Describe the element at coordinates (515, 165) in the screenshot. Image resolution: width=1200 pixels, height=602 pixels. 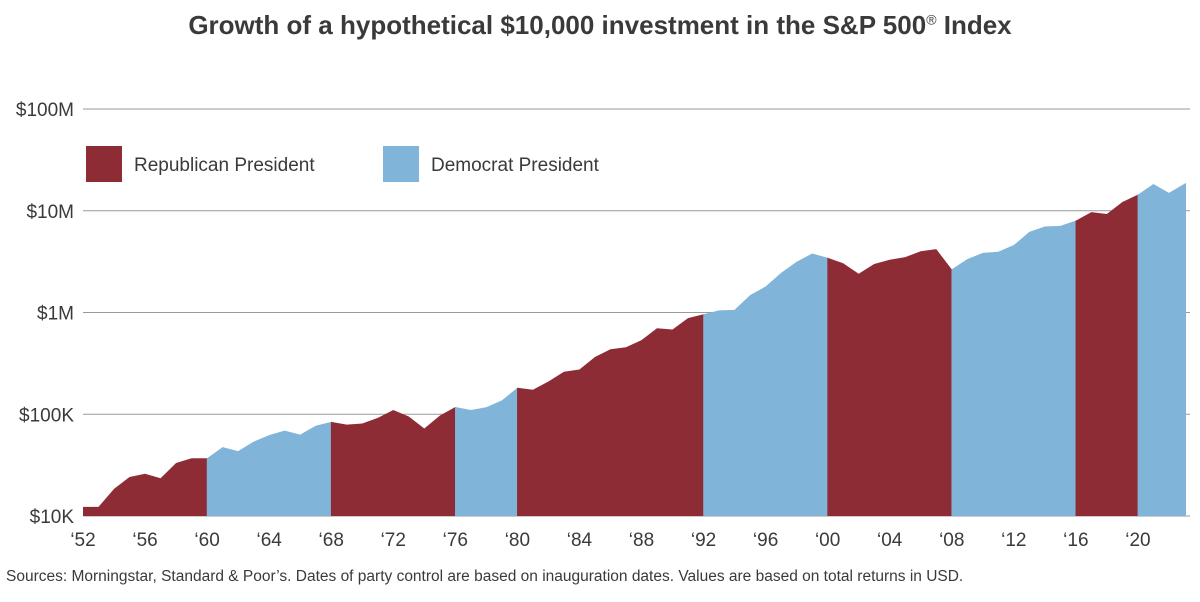
I see `democrat-legend-label: Democrat President` at that location.